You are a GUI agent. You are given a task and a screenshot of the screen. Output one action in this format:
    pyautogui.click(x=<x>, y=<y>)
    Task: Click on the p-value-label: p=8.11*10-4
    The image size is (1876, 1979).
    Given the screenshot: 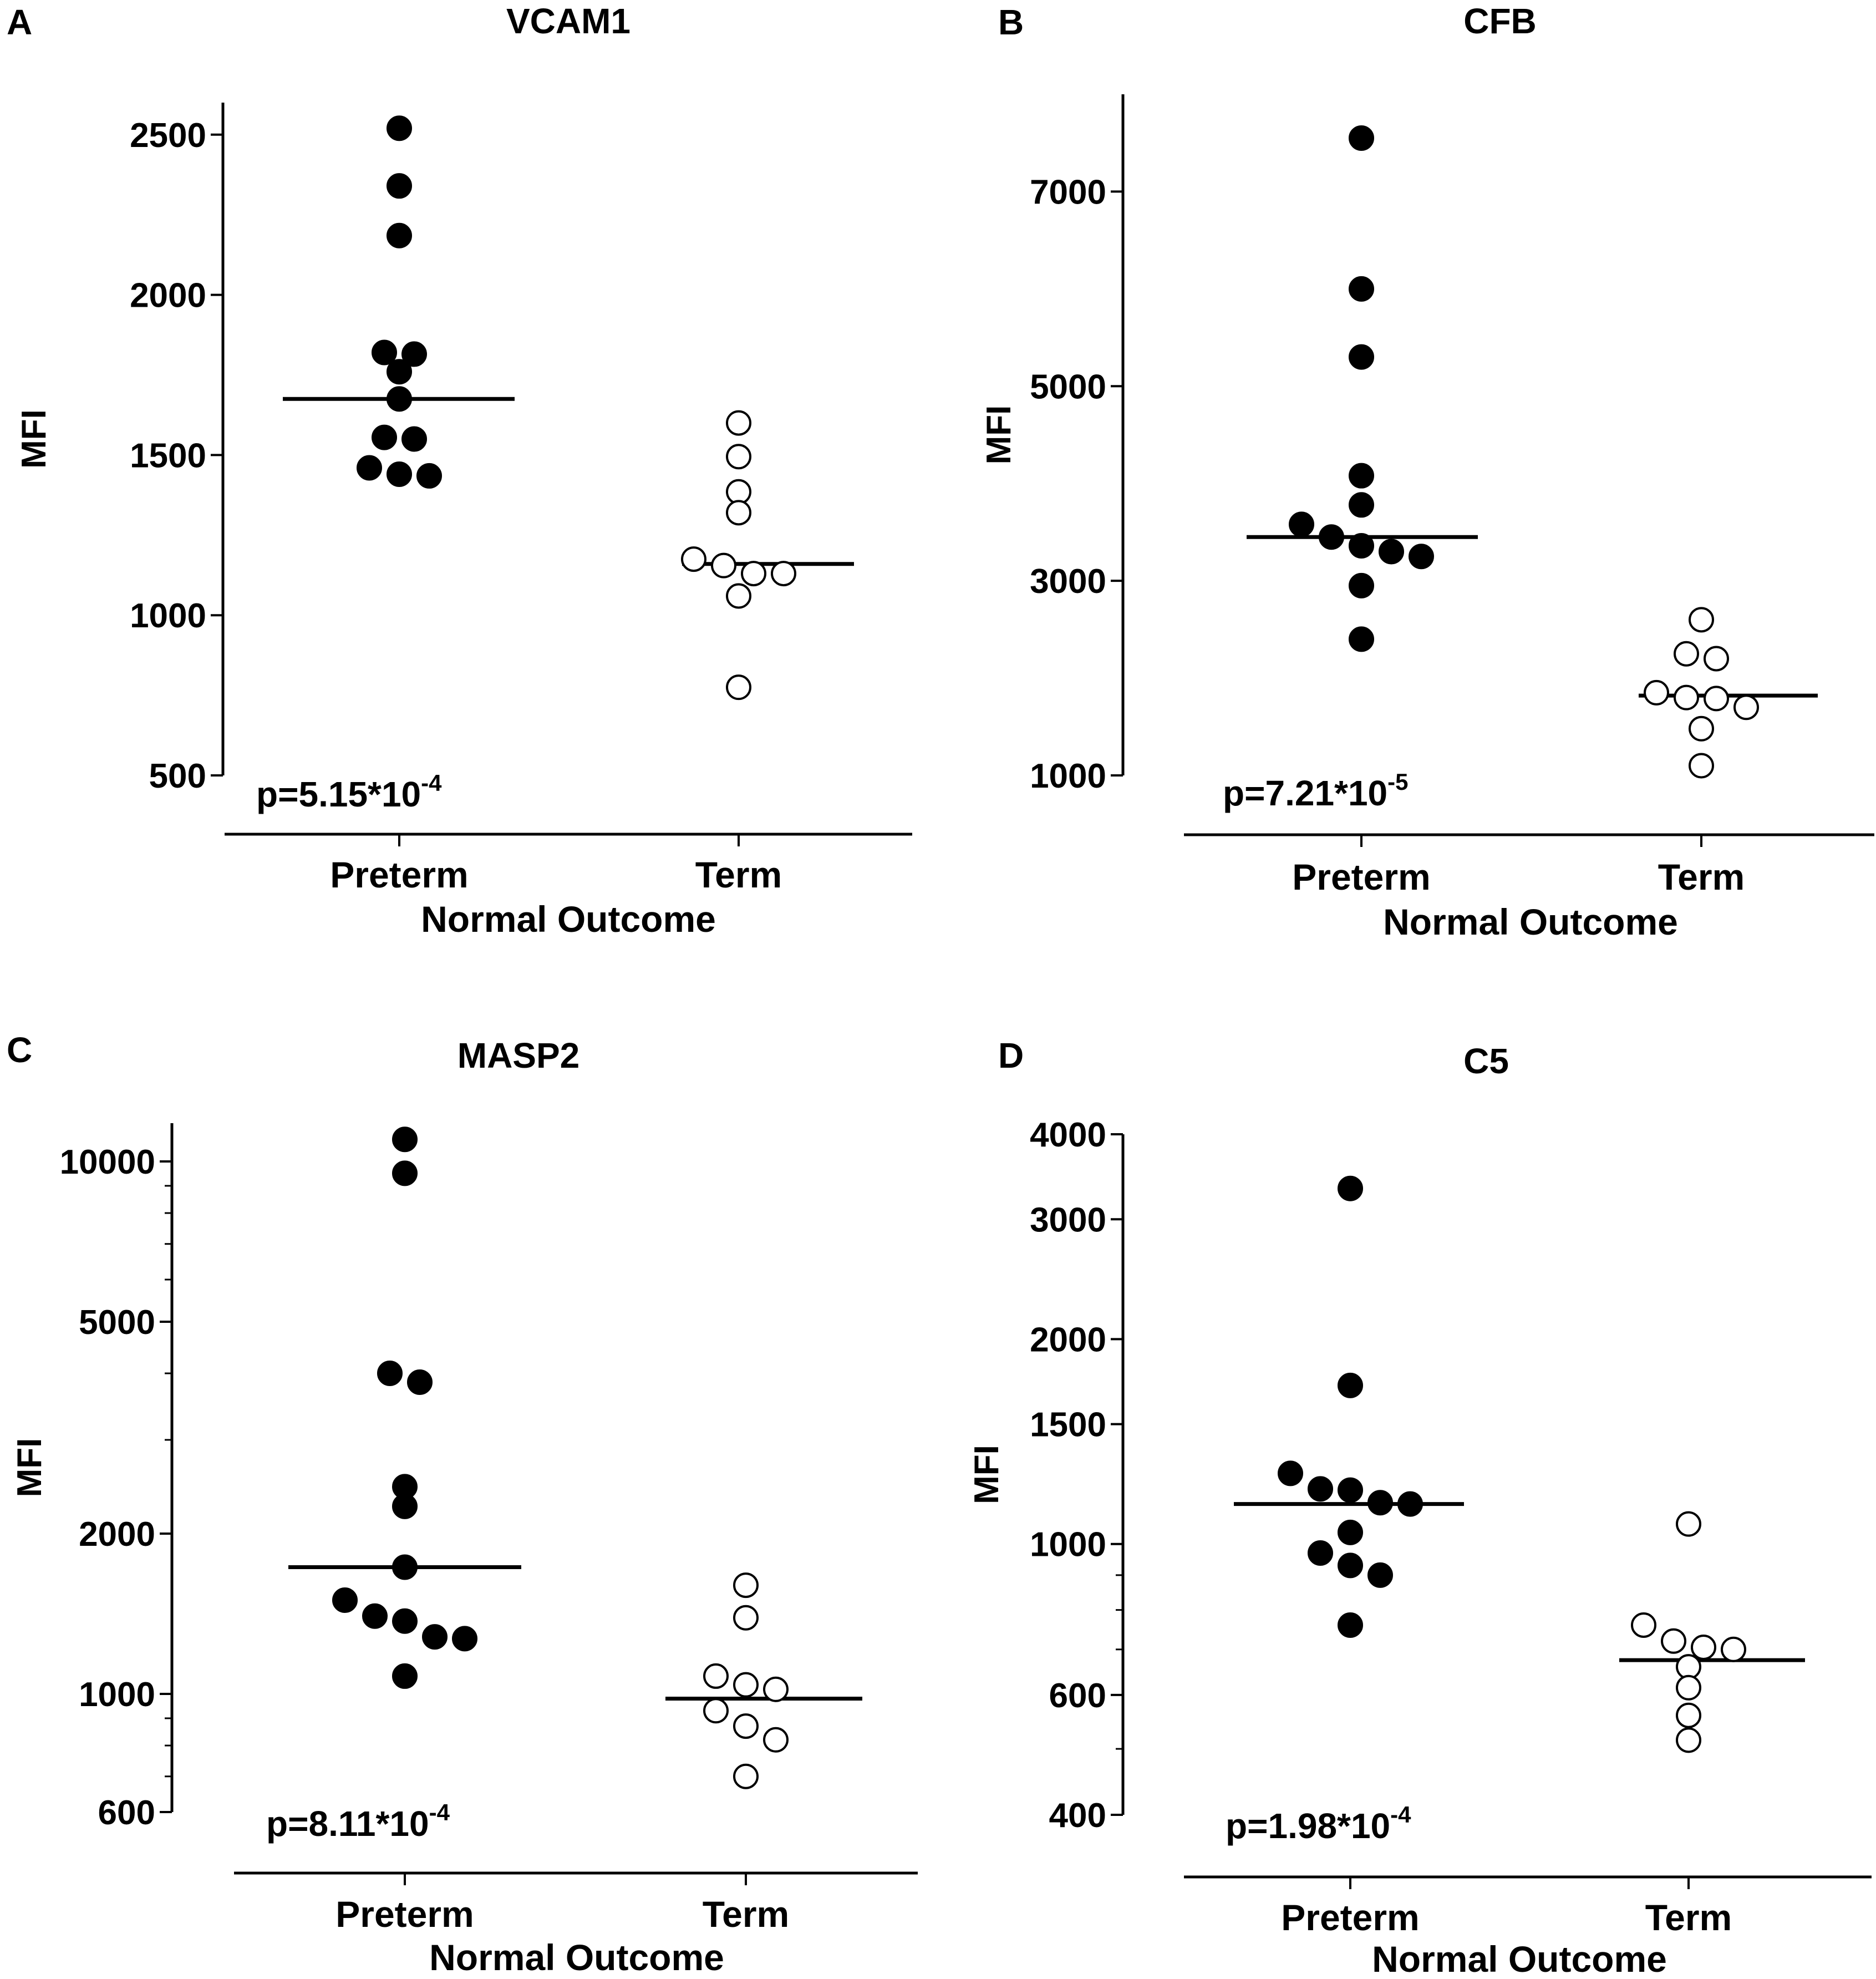 What is the action you would take?
    pyautogui.click(x=358, y=1822)
    